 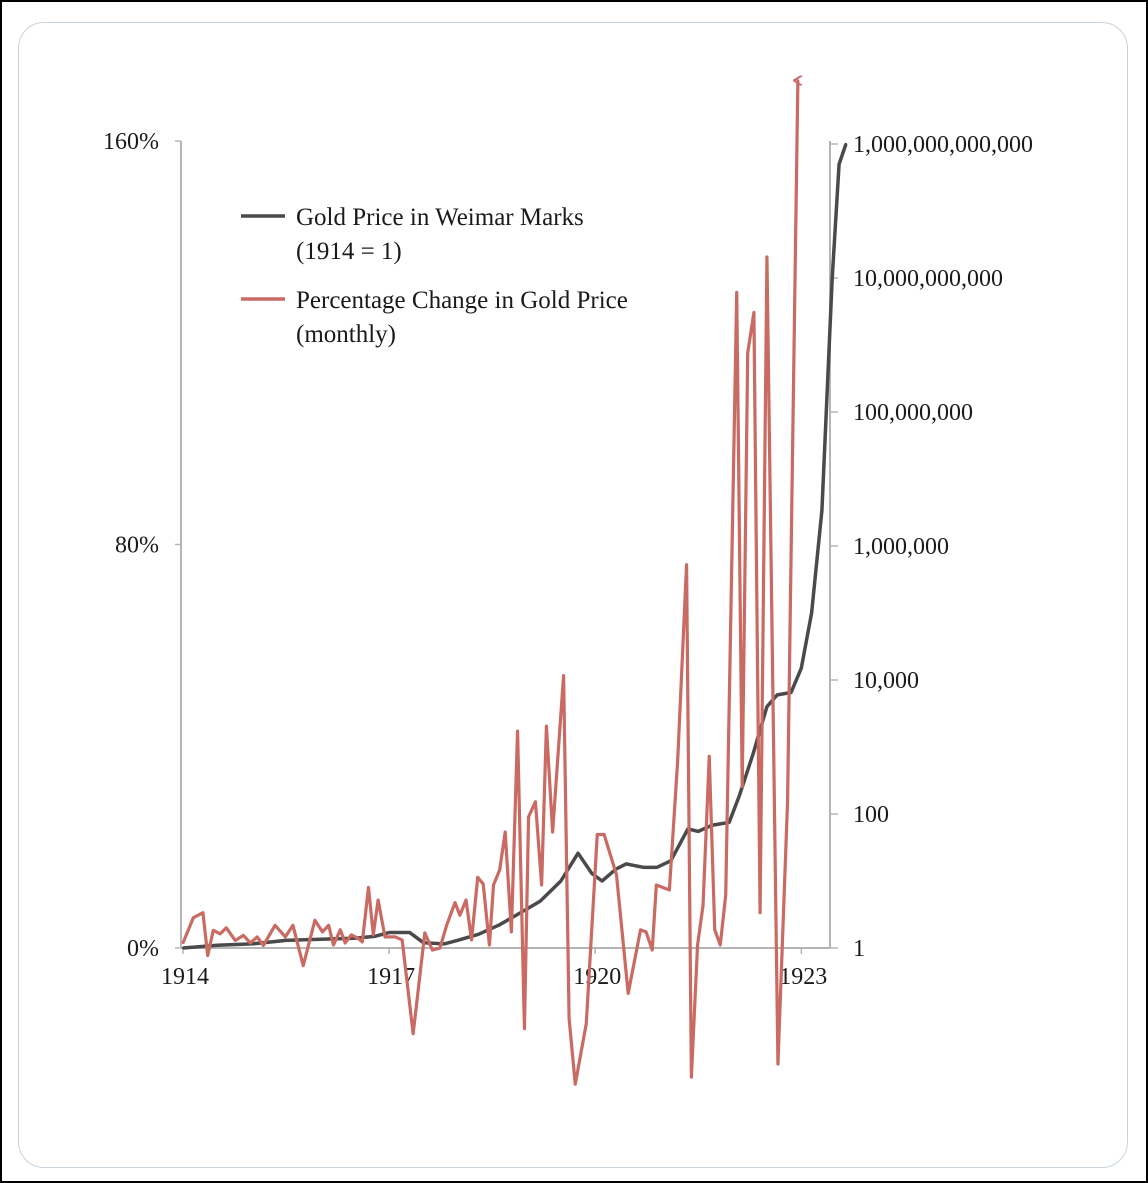 I want to click on left-axis-tick-label: 0%, so click(x=143, y=949).